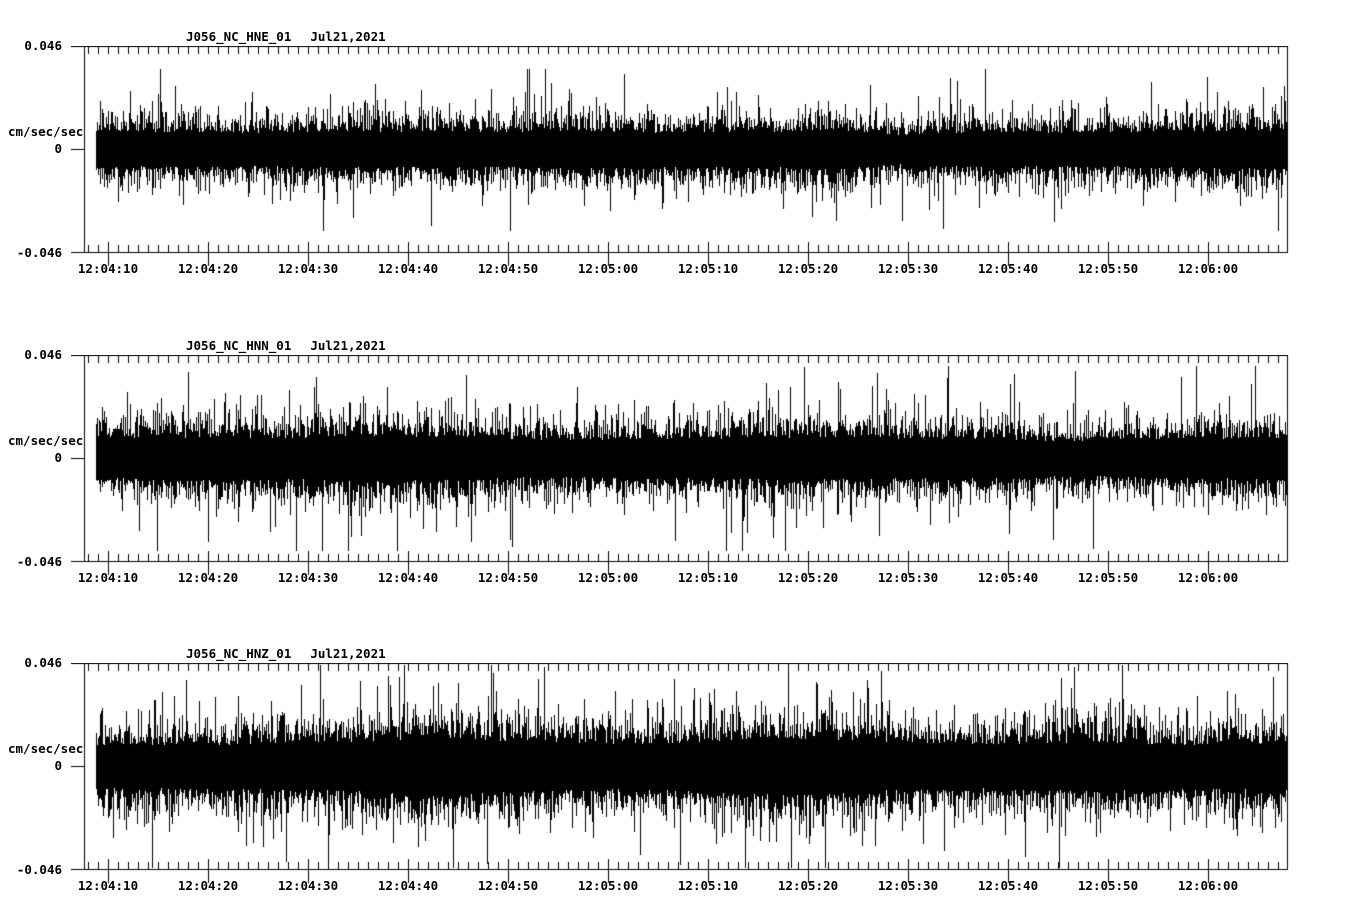 The height and width of the screenshot is (924, 1358). Describe the element at coordinates (239, 345) in the screenshot. I see `trace-id: J056_NC_HNN_01` at that location.